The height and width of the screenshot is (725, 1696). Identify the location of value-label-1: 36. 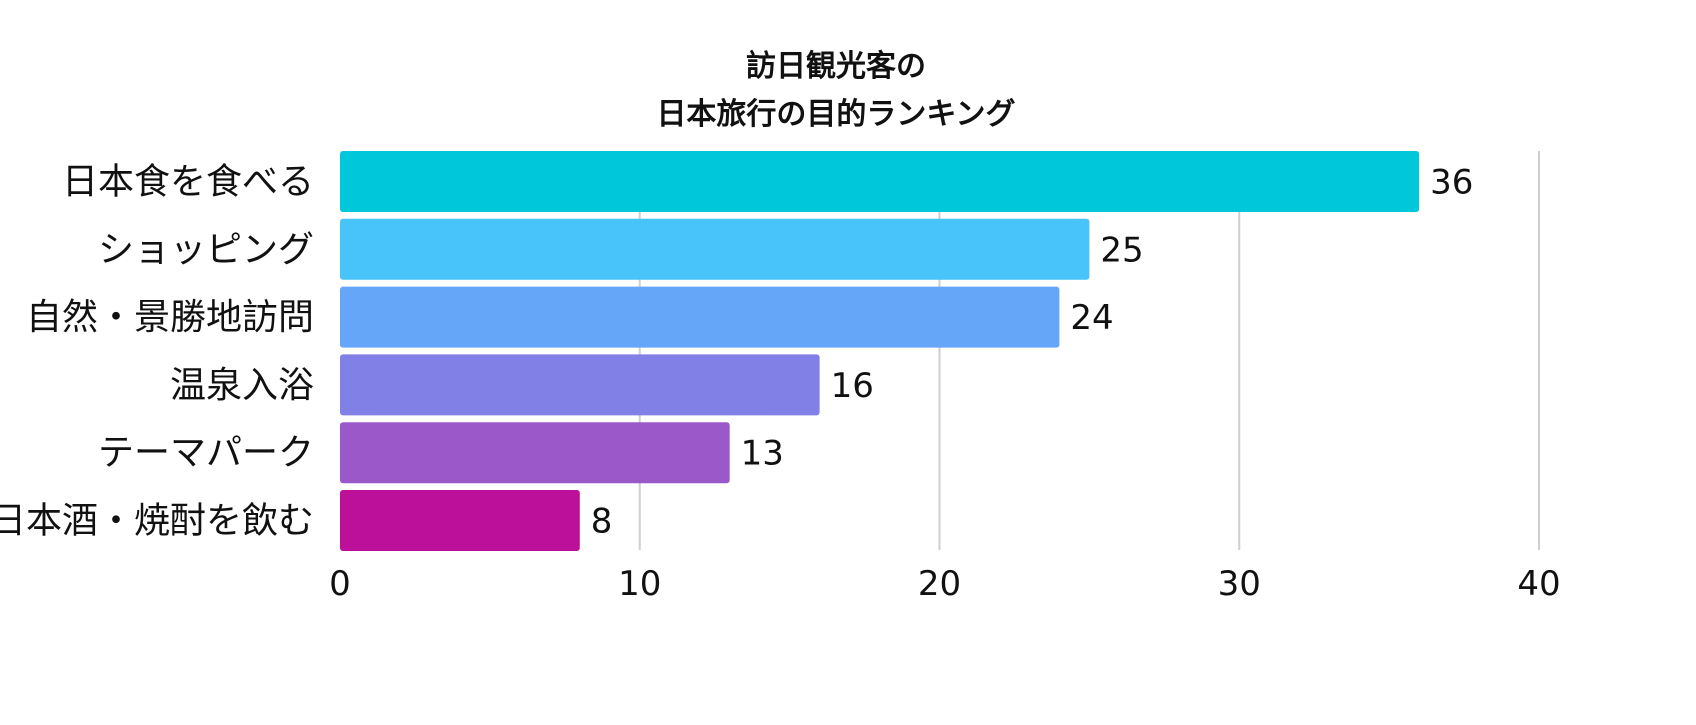
(1451, 183).